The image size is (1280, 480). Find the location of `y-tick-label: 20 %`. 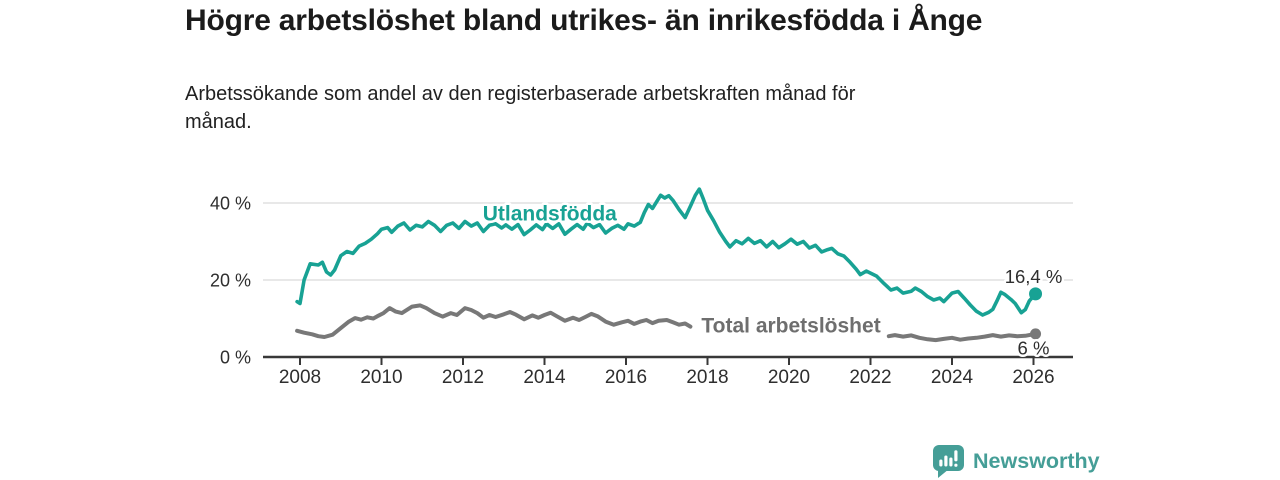

y-tick-label: 20 % is located at coordinates (230, 281).